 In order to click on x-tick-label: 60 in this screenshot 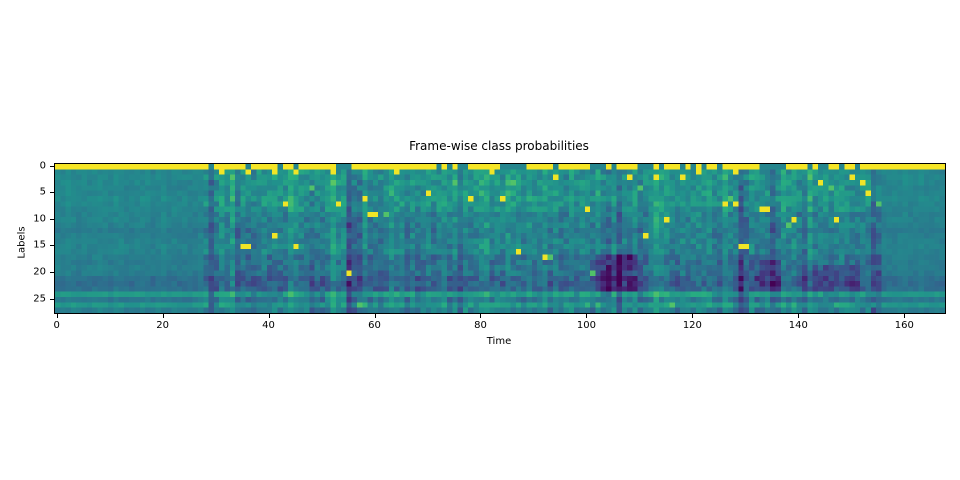, I will do `click(374, 325)`.